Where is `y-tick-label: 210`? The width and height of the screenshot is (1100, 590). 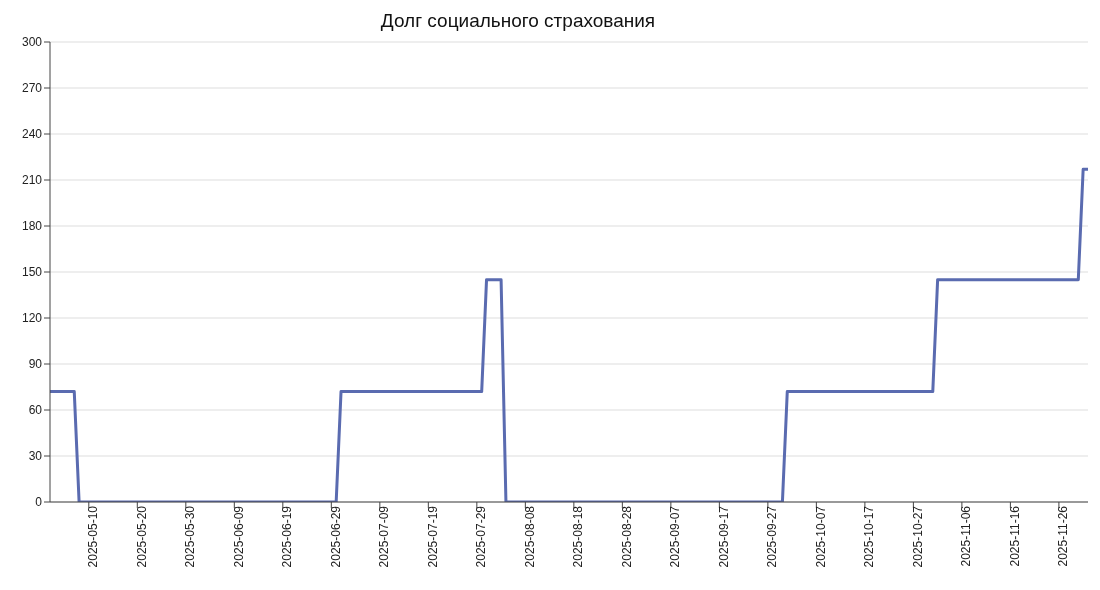 y-tick-label: 210 is located at coordinates (32, 180).